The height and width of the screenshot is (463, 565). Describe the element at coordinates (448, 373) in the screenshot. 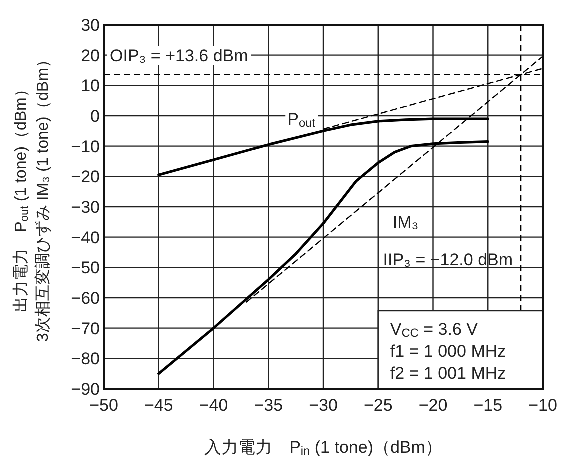

I see `annotation: f2 = 1 001 MHz` at that location.